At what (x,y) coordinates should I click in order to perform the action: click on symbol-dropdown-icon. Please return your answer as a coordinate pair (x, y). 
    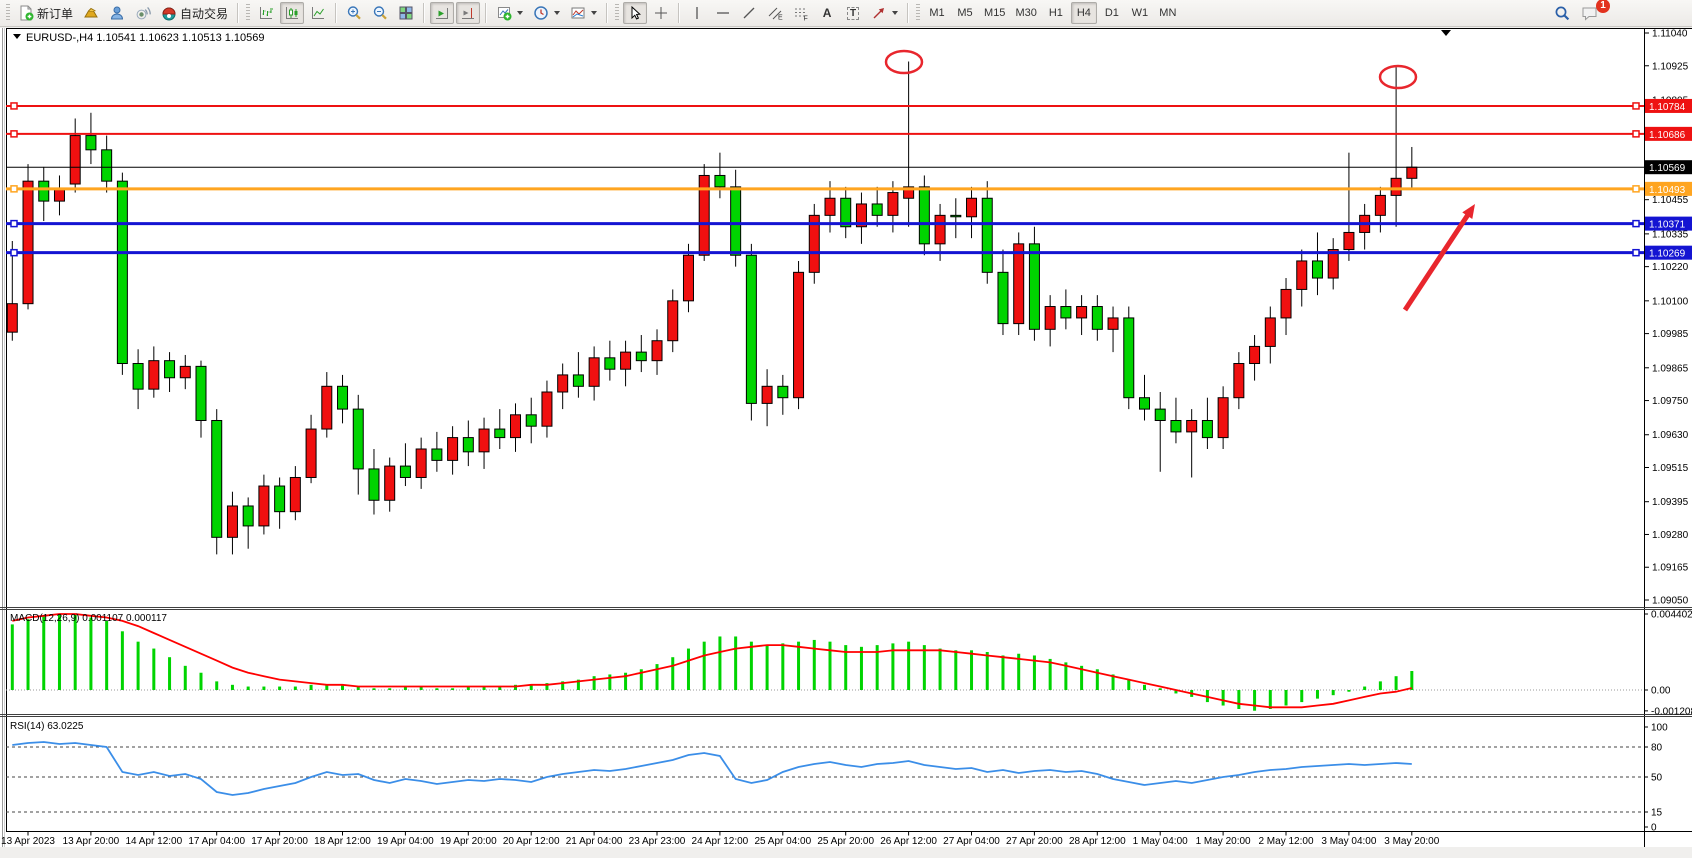
    Looking at the image, I should click on (17, 36).